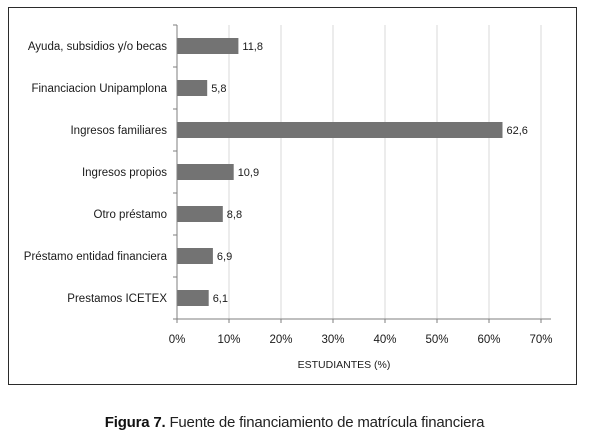 This screenshot has width=589, height=441. What do you see at coordinates (280, 340) in the screenshot?
I see `x-tick-label: 20%` at bounding box center [280, 340].